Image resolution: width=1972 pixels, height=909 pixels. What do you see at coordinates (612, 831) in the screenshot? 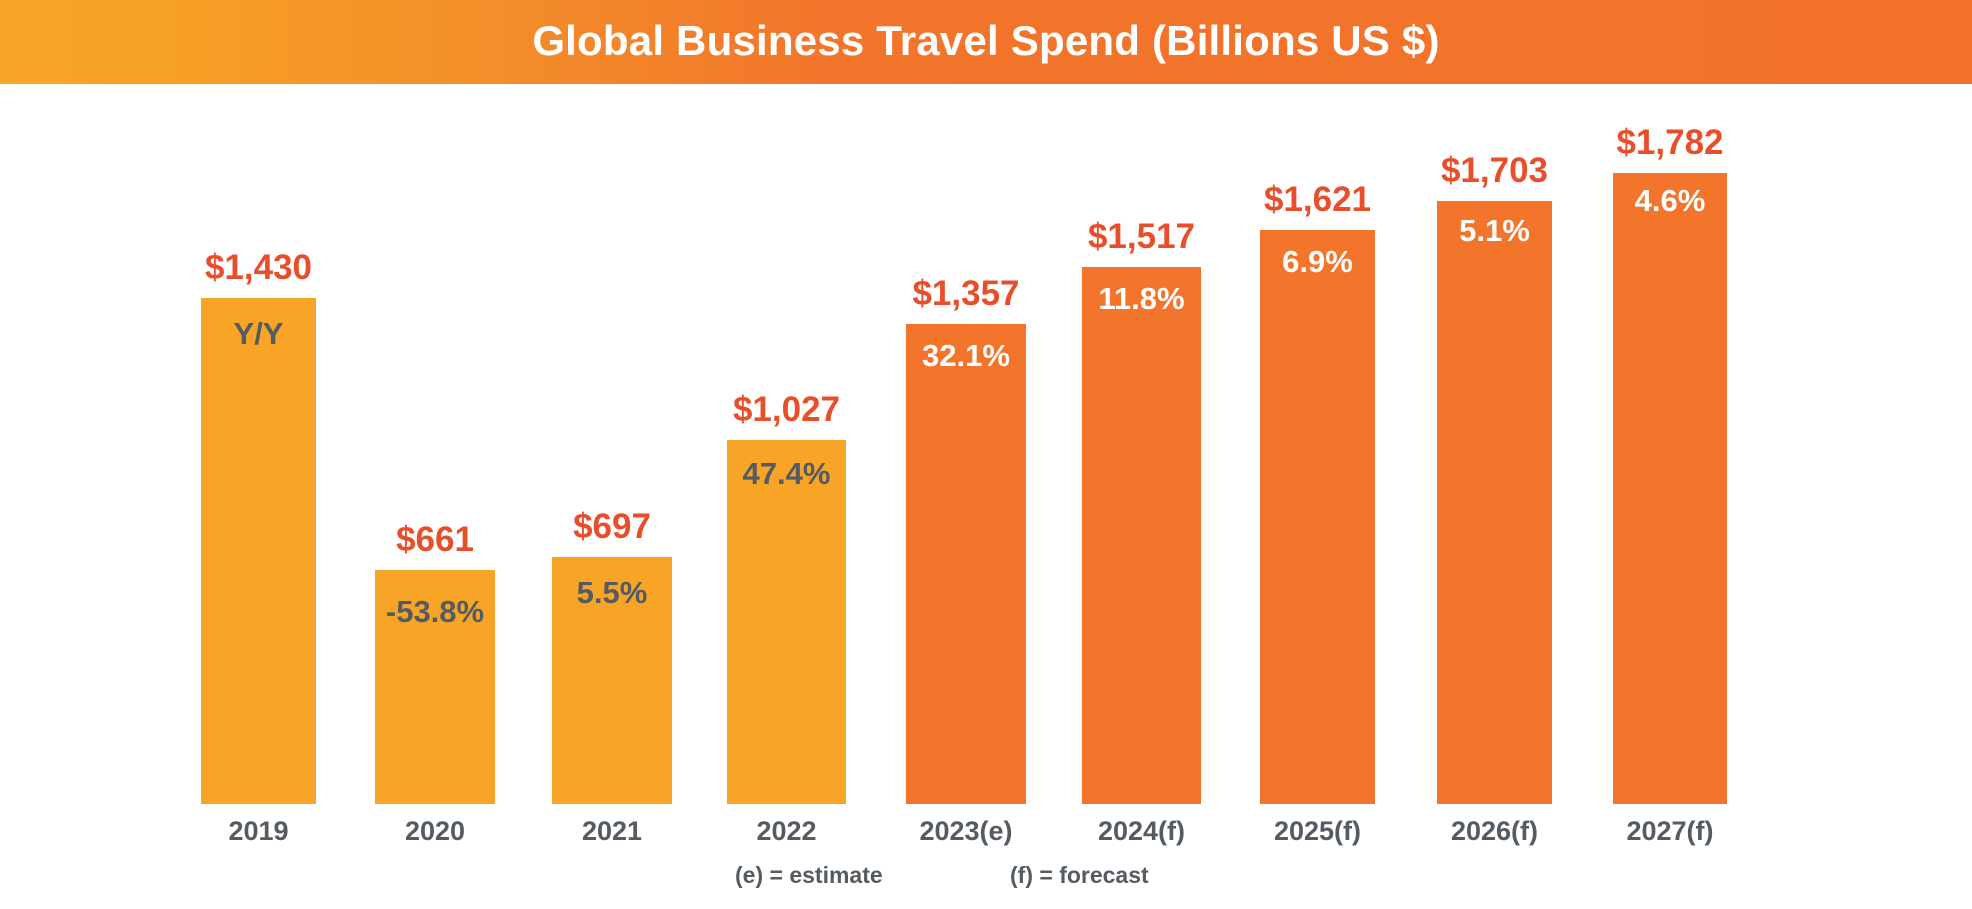
I see `x-tick-label: 2021` at bounding box center [612, 831].